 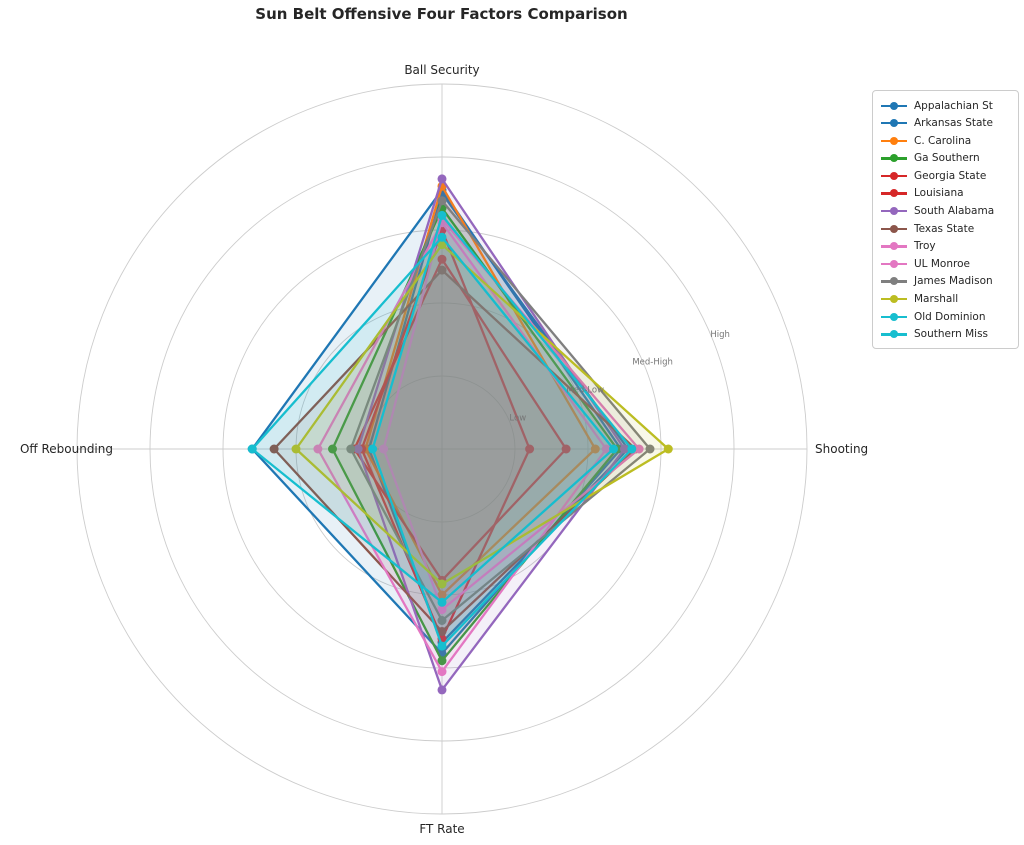 I want to click on axis-label-0: Ball Security, so click(x=441, y=70).